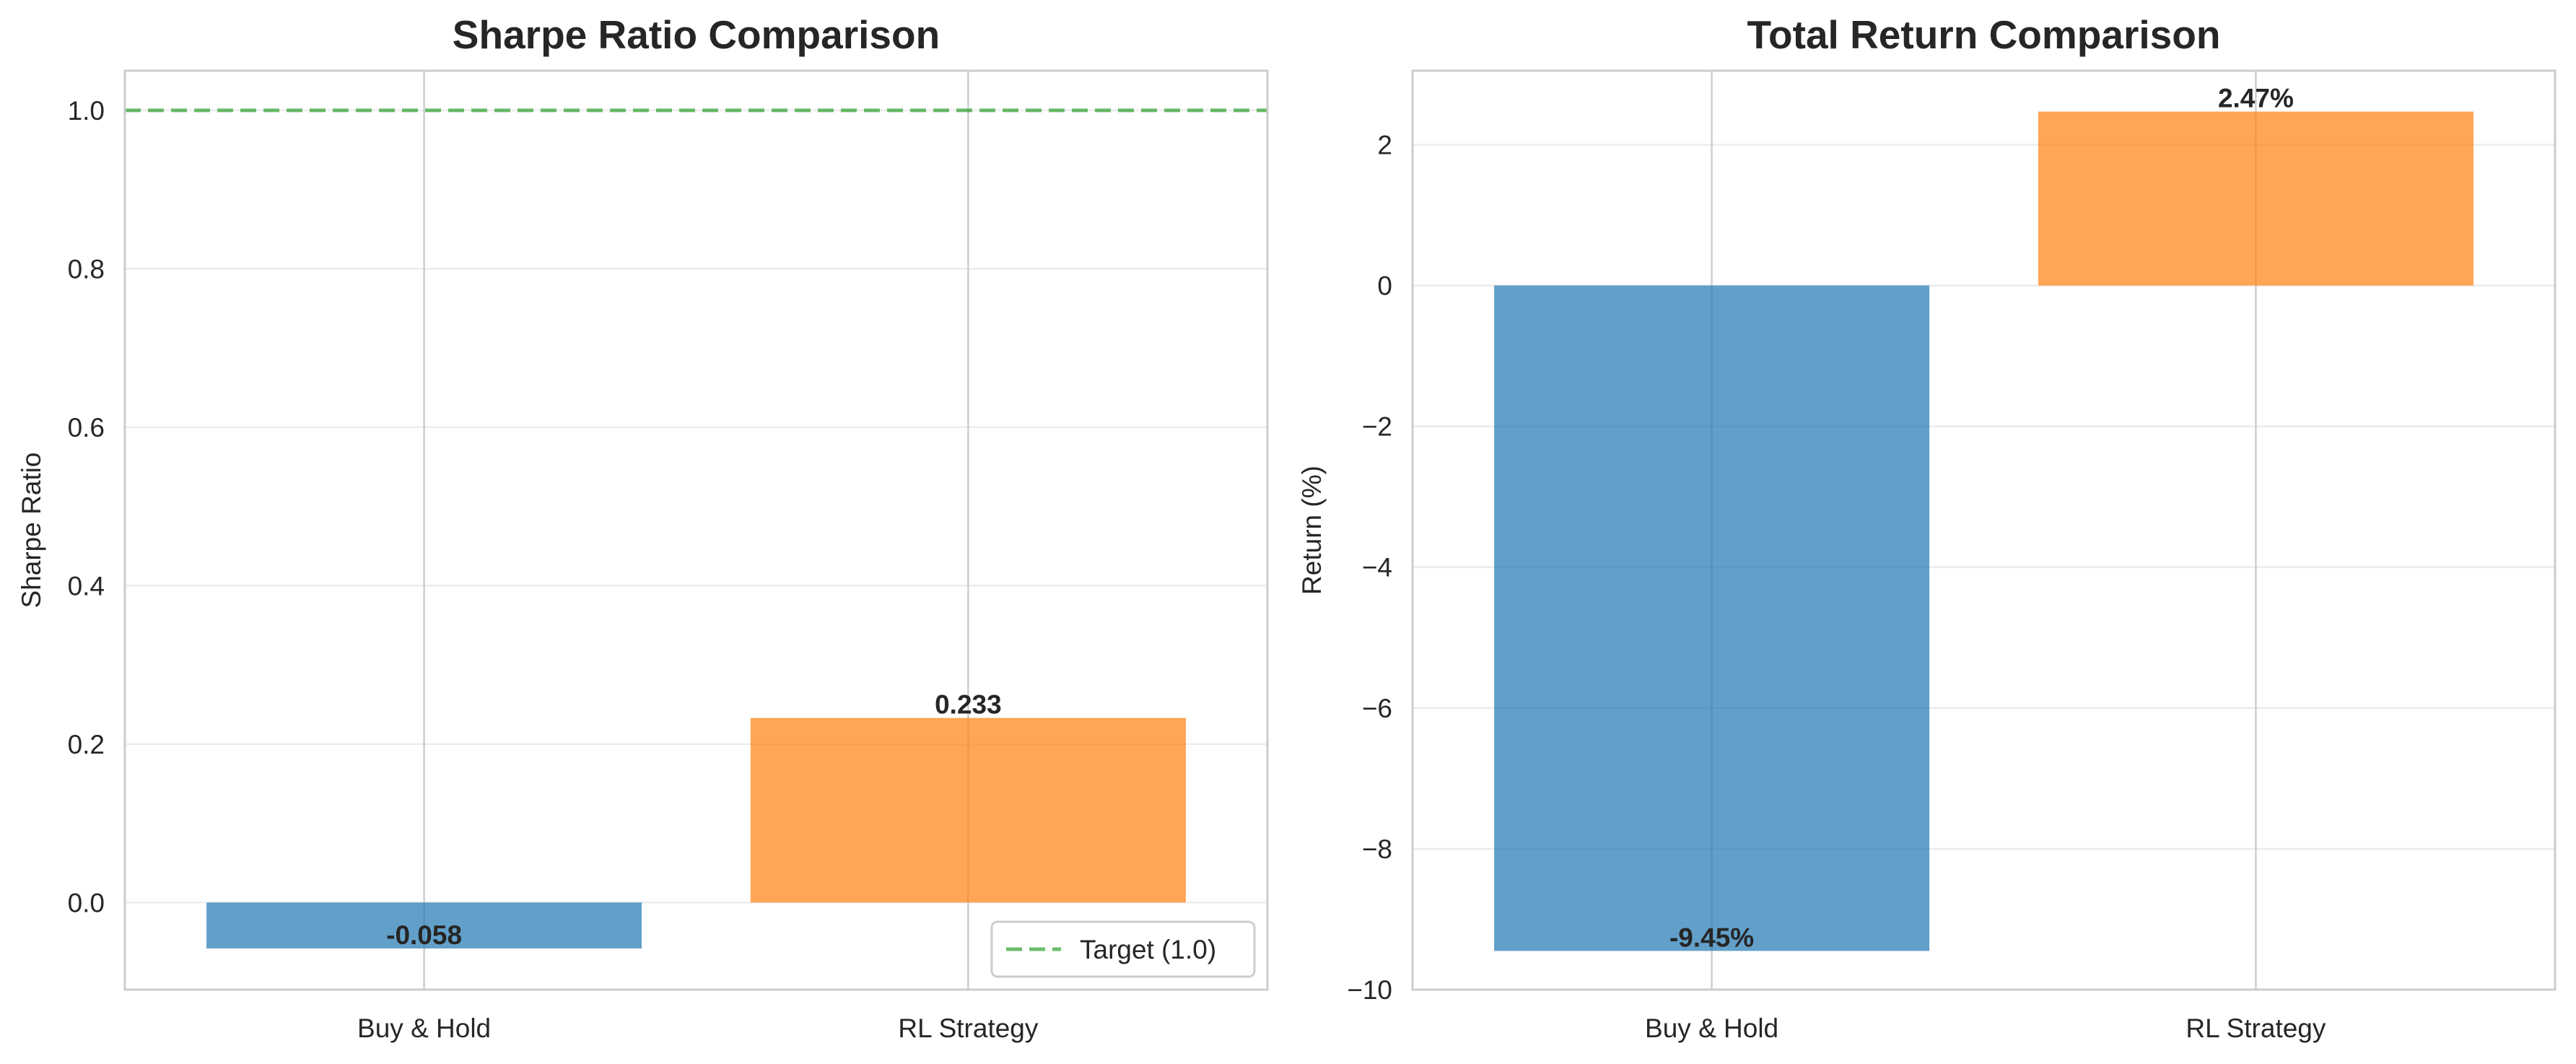 The width and height of the screenshot is (2576, 1064). Describe the element at coordinates (2256, 99) in the screenshot. I see `bar-value-label: 2.47%` at that location.